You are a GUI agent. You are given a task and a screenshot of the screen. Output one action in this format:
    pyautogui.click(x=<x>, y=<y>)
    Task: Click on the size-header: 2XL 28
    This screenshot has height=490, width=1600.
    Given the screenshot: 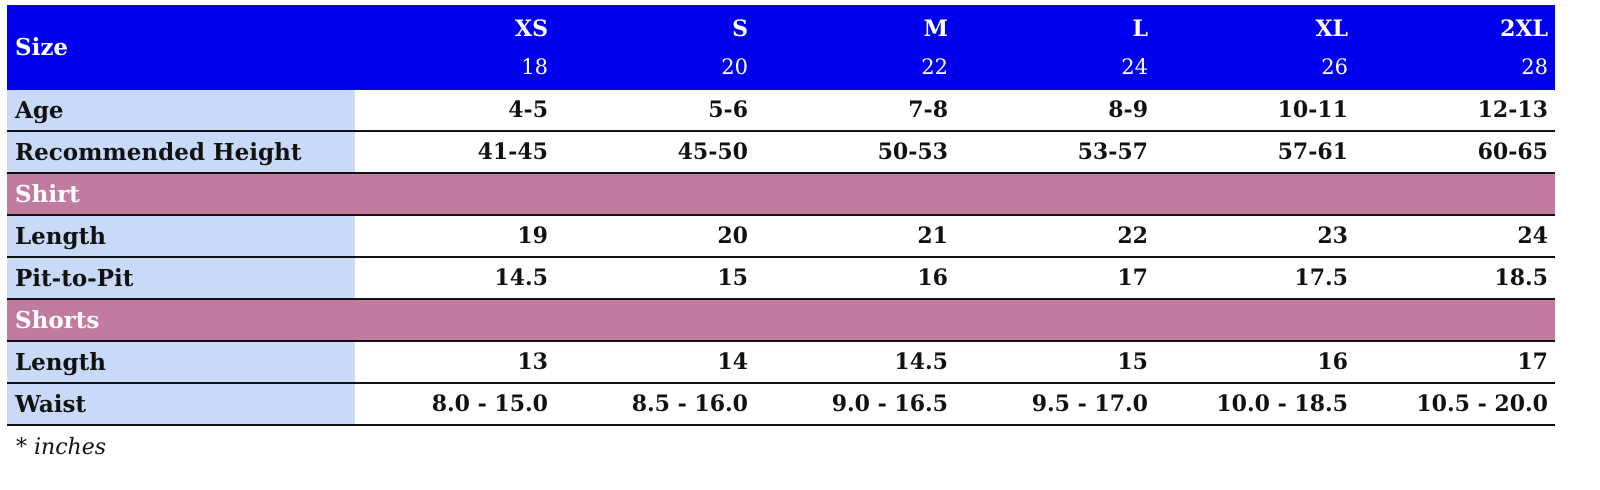 What is the action you would take?
    pyautogui.click(x=1455, y=47)
    